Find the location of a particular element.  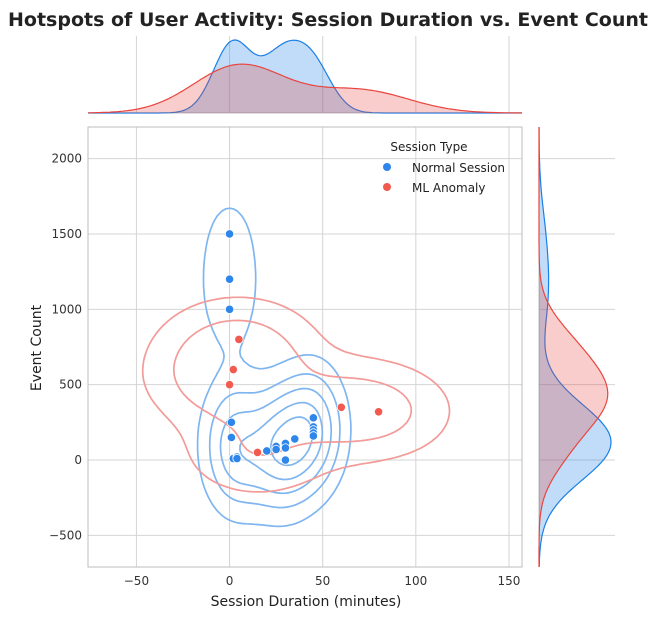

right-density-fill-normal-session is located at coordinates (575, 347).